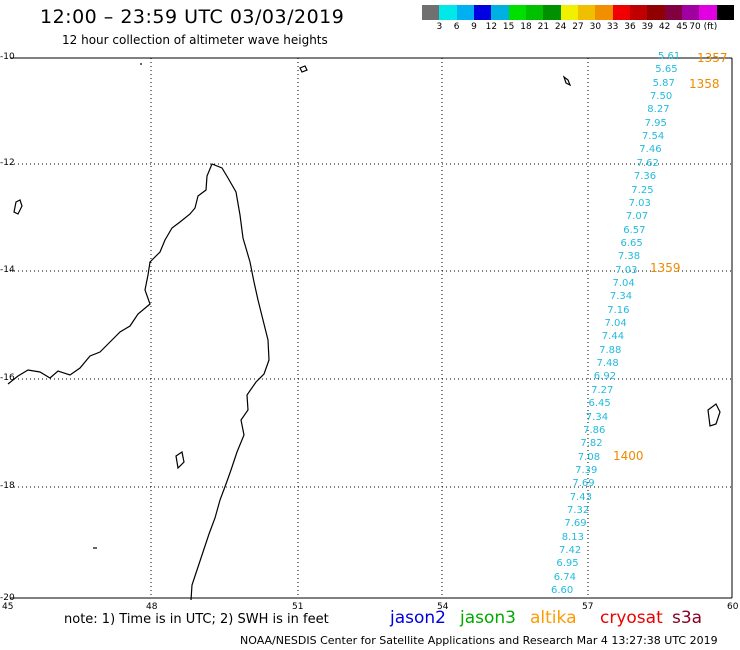 The image size is (740, 650). I want to click on island-mauritius-north, so click(714, 415).